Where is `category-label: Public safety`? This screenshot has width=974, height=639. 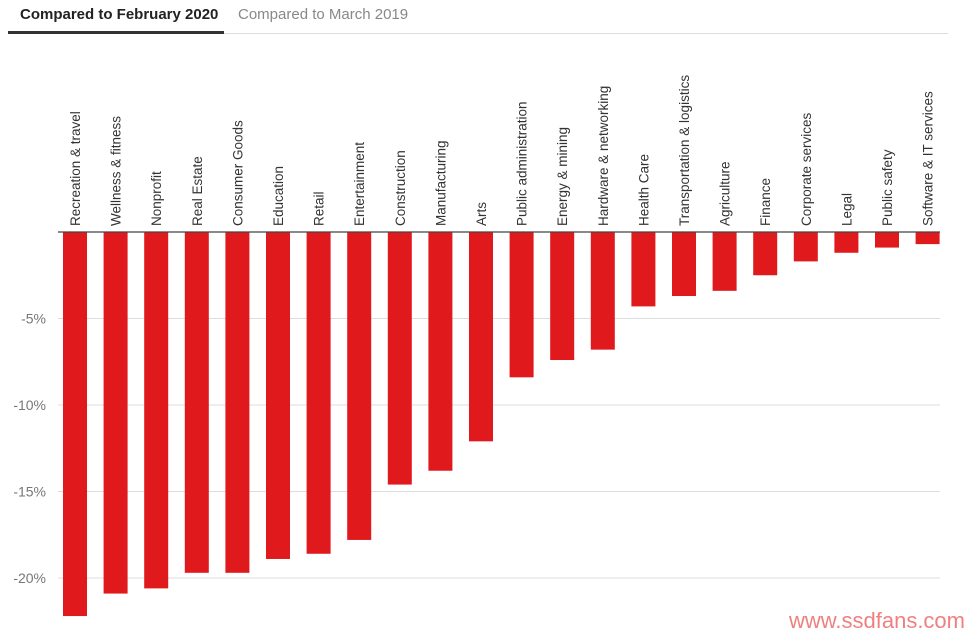 category-label: Public safety is located at coordinates (887, 187).